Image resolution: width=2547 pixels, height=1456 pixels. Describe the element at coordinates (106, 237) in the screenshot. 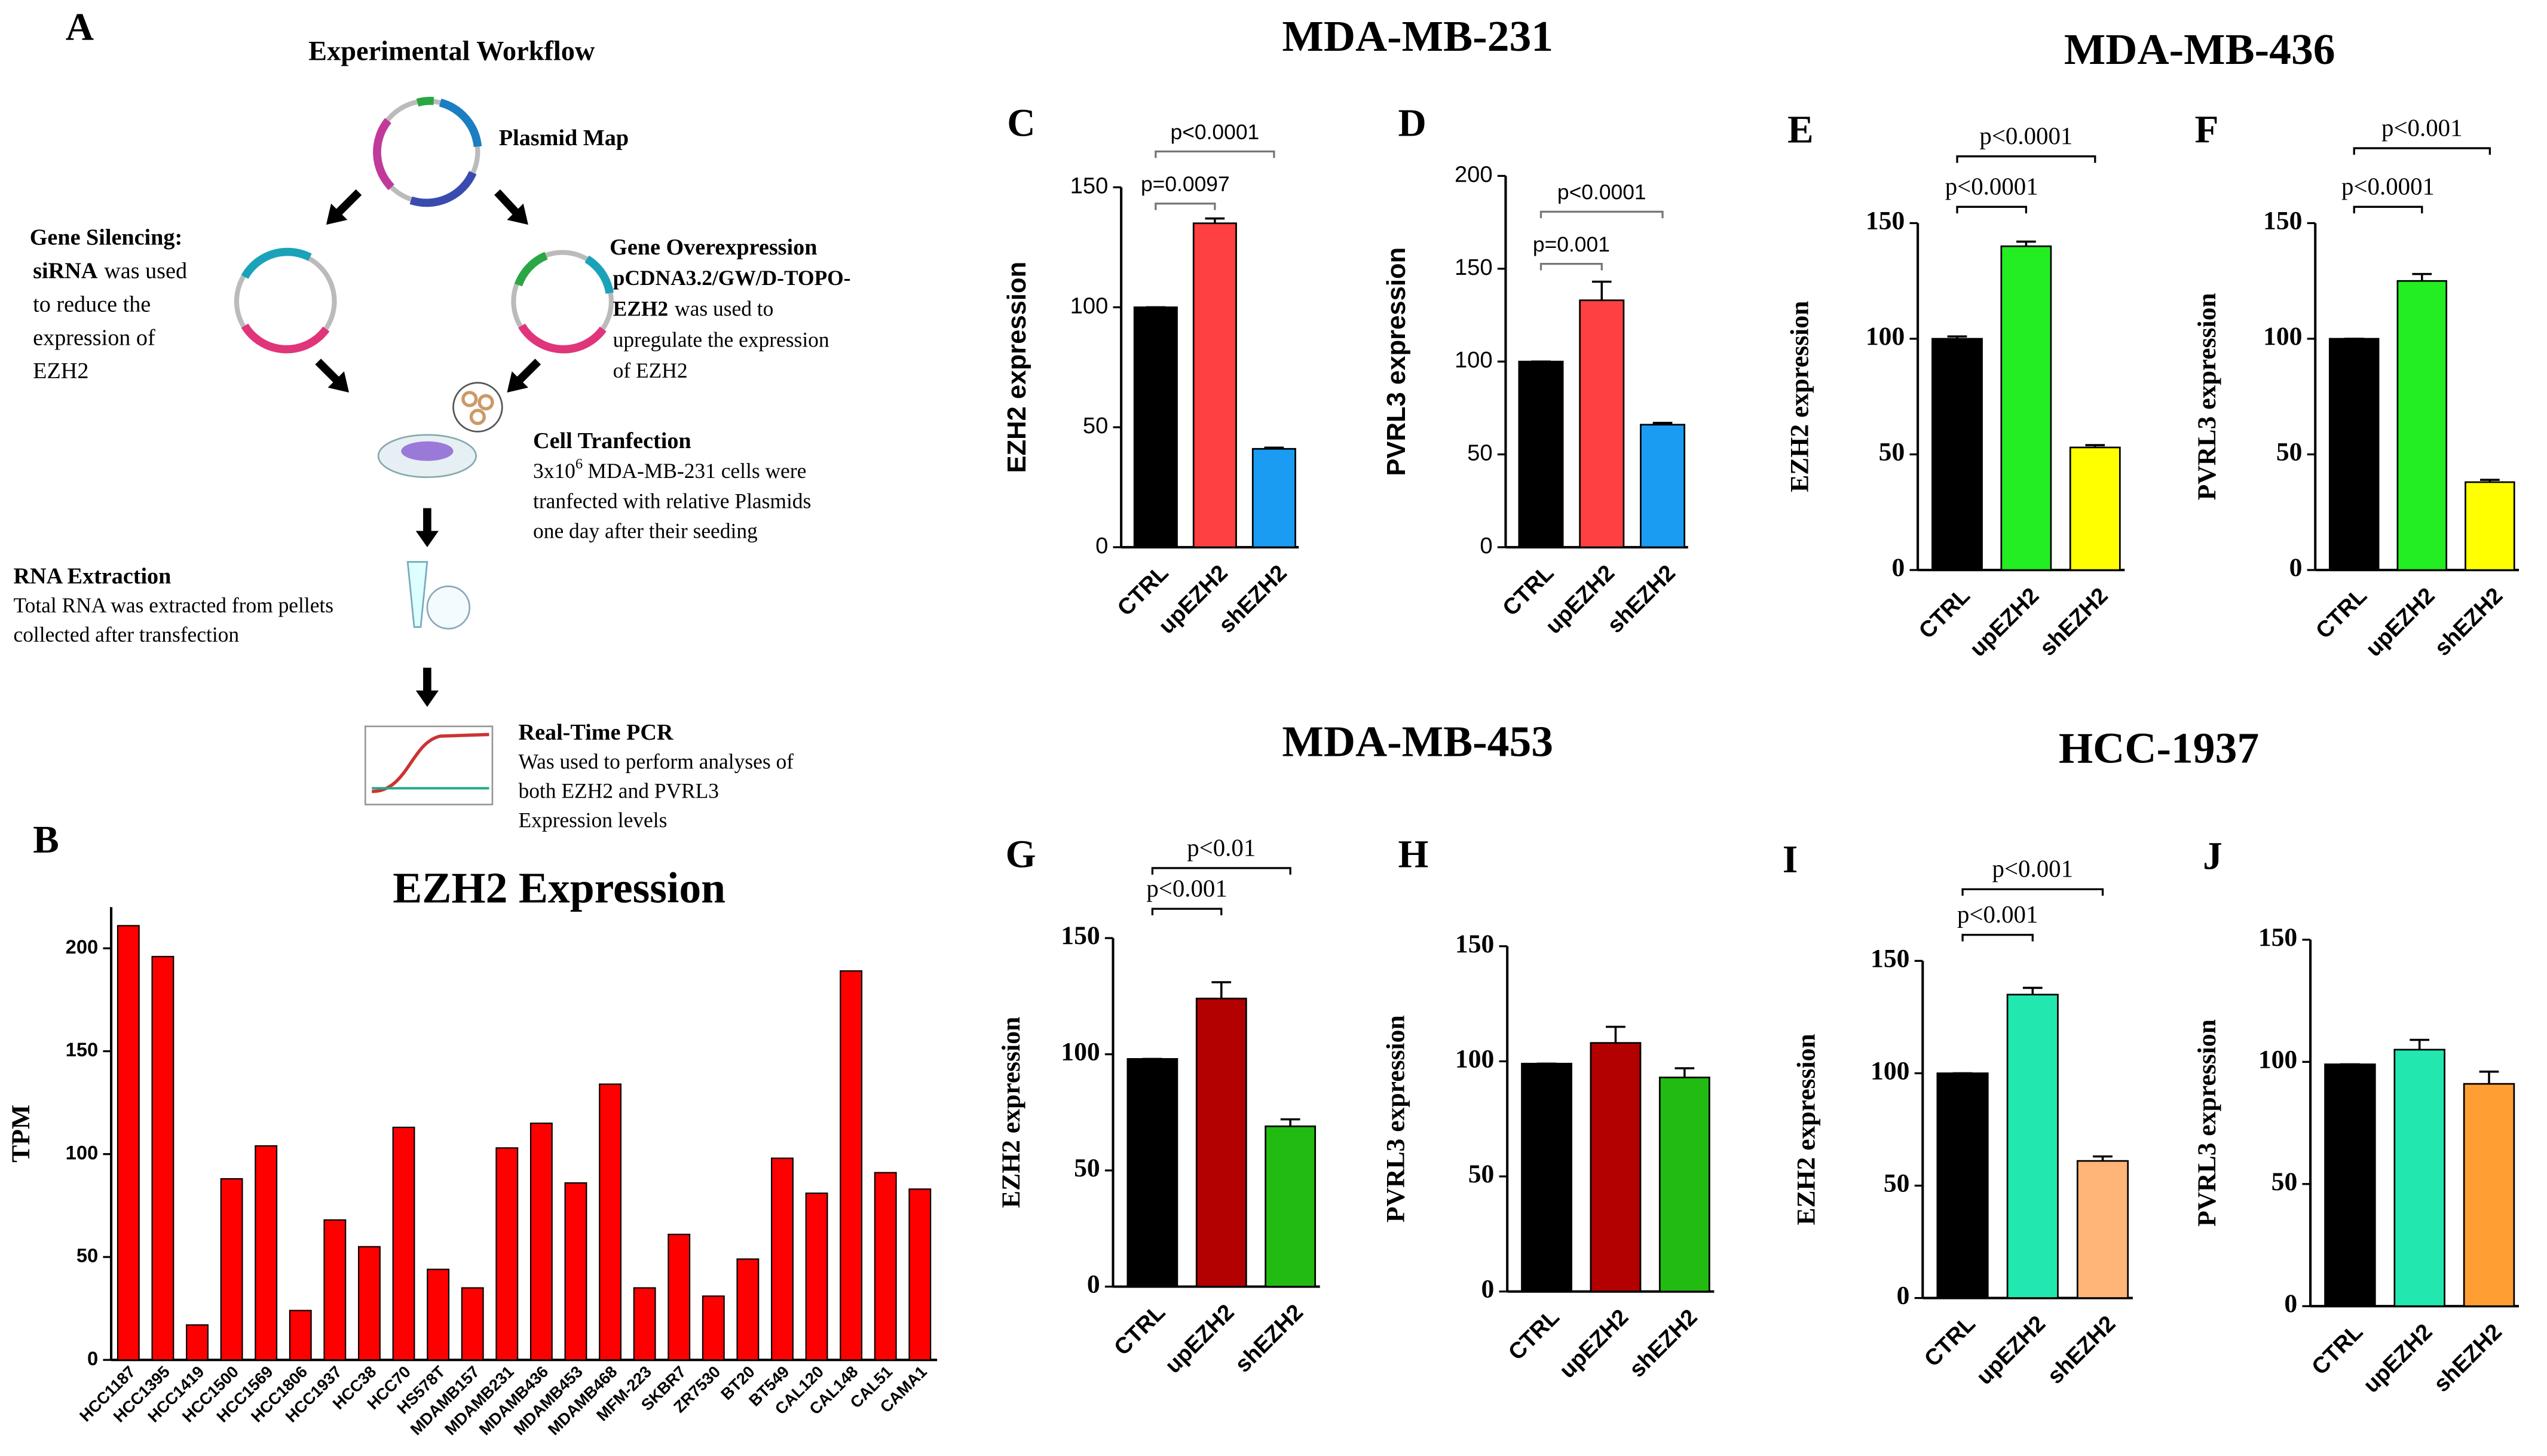

I see `step-heading: Gene Silencing:` at that location.